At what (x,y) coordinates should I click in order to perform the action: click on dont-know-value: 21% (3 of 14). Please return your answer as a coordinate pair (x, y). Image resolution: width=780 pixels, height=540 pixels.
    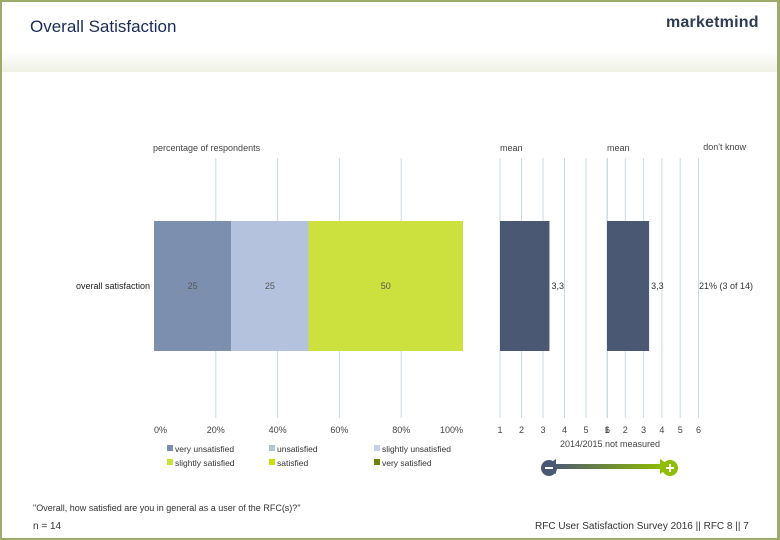
    Looking at the image, I should click on (726, 286).